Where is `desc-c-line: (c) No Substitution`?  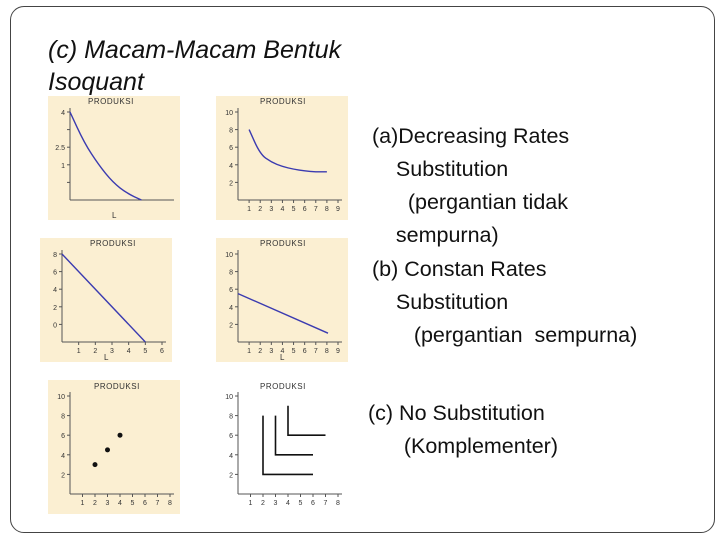 desc-c-line: (c) No Substitution is located at coordinates (456, 413).